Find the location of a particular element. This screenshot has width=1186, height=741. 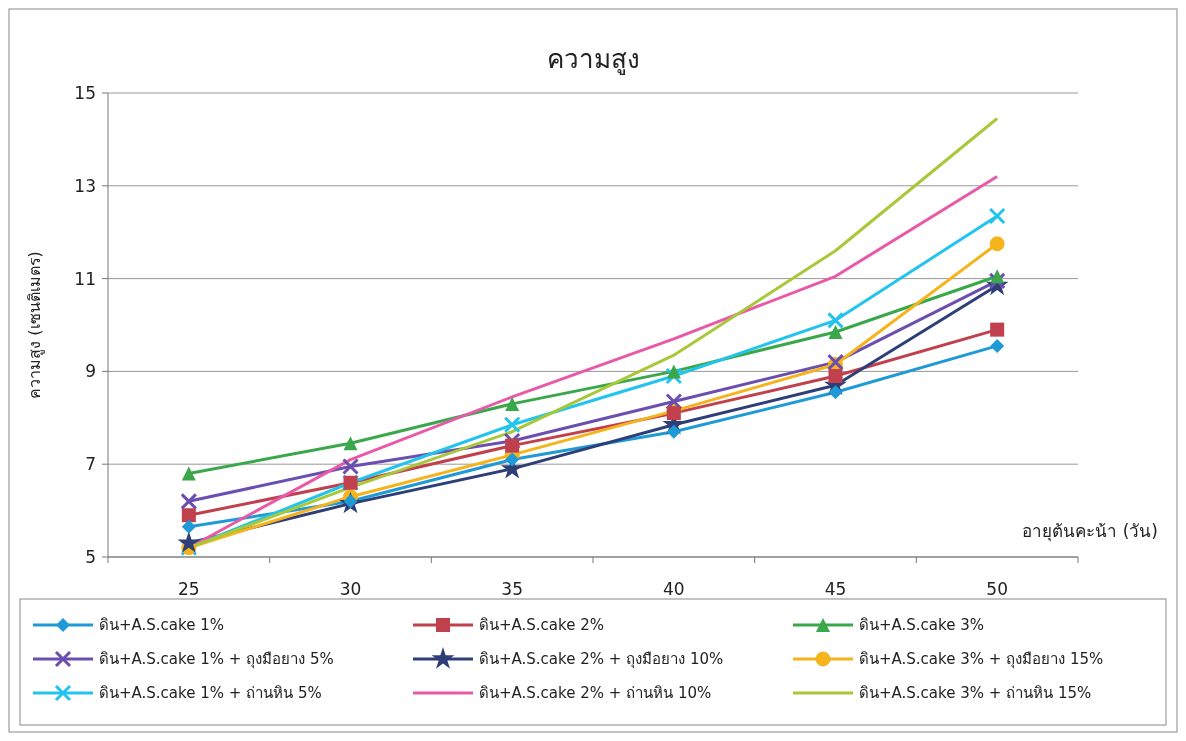

legend-label: ดิน+A.S.cake 1% + ถ่านหิน 5% is located at coordinates (210, 693).